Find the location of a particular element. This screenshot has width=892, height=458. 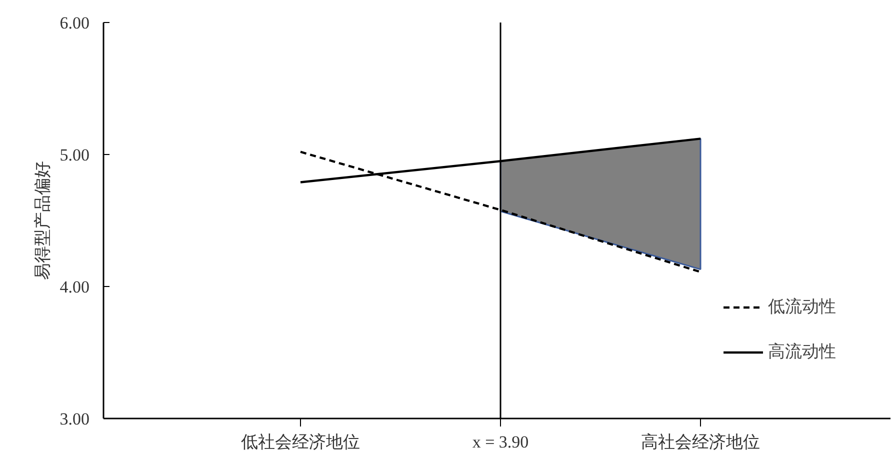

y-tick-label: 4.00 is located at coordinates (75, 287).